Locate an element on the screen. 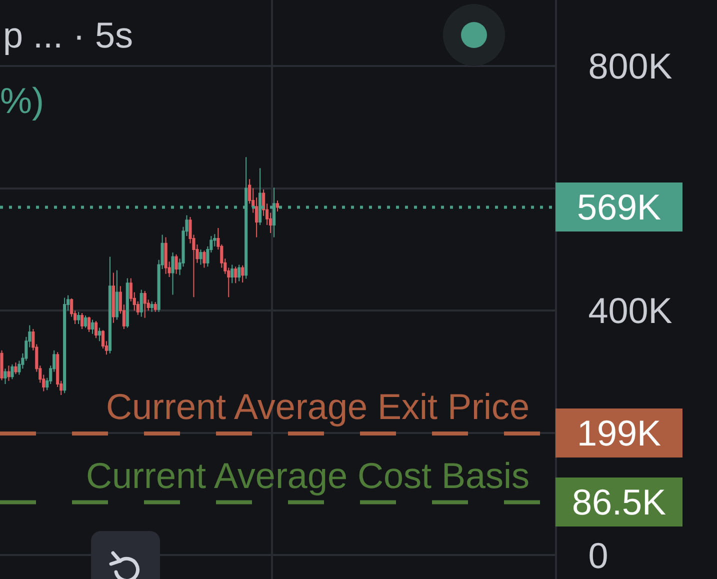 The image size is (717, 579). ref-line-label: 199K is located at coordinates (619, 433).